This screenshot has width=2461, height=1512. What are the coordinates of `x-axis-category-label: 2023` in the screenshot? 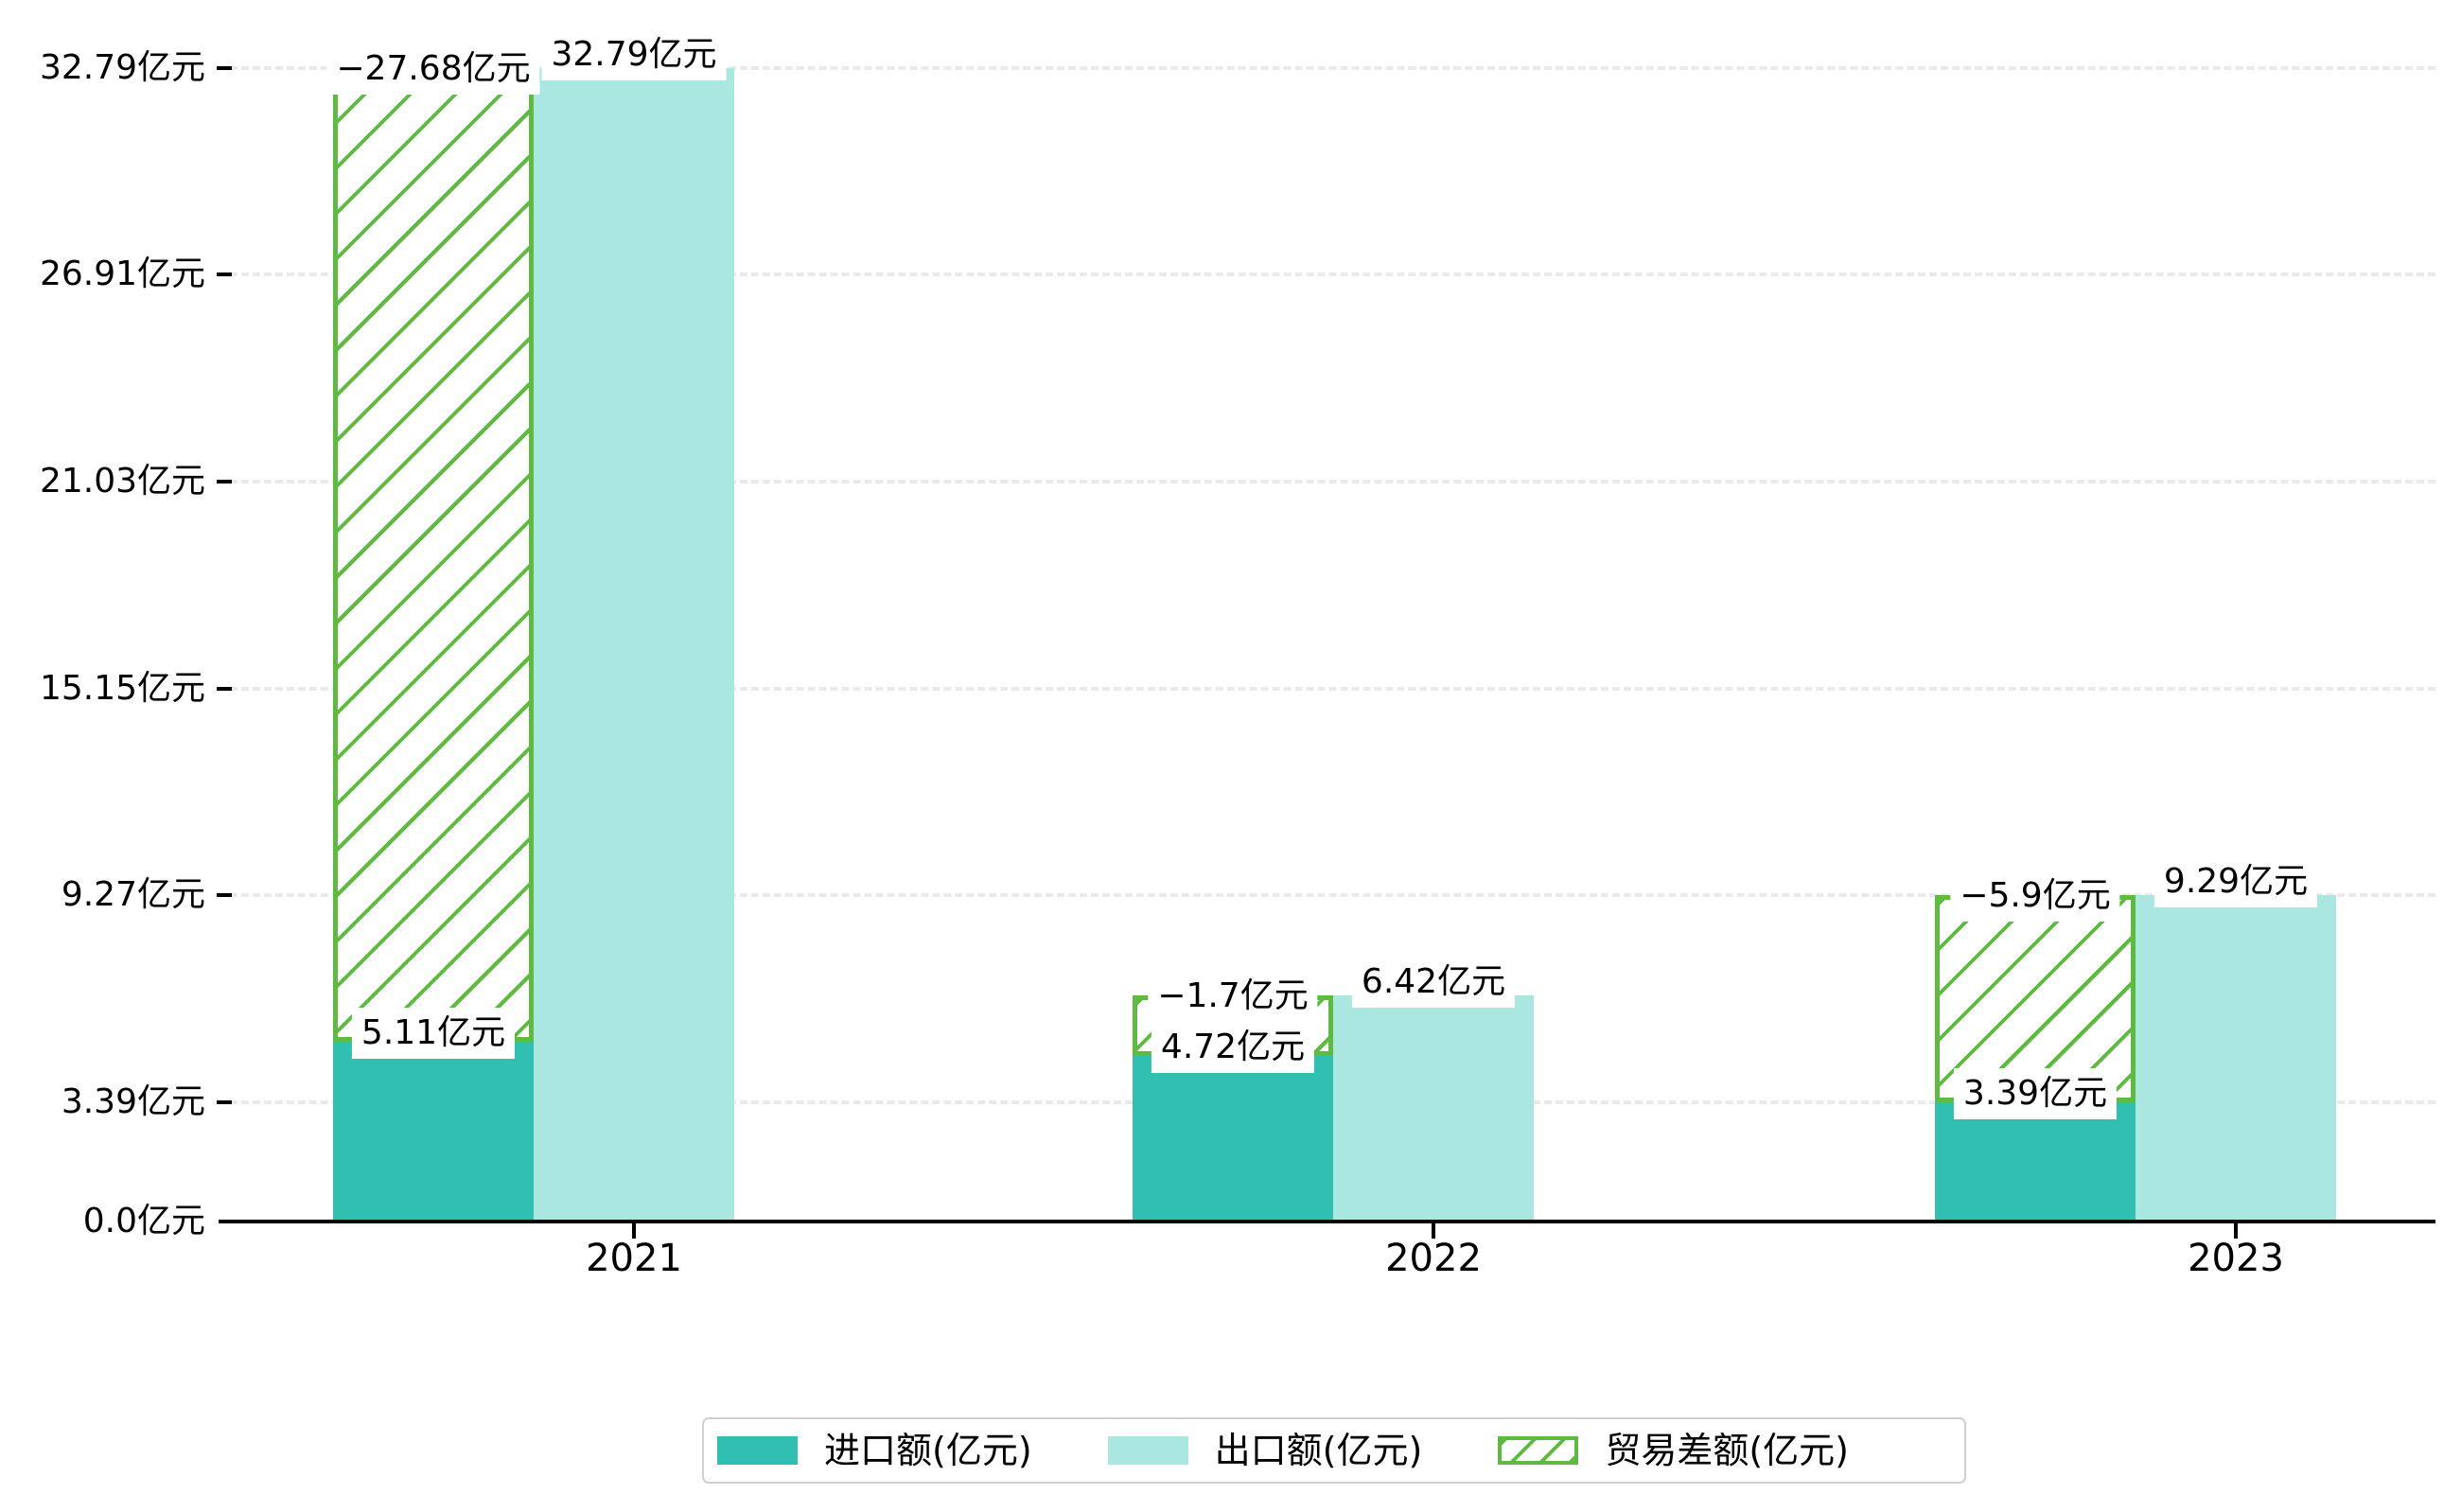 It's located at (2236, 1258).